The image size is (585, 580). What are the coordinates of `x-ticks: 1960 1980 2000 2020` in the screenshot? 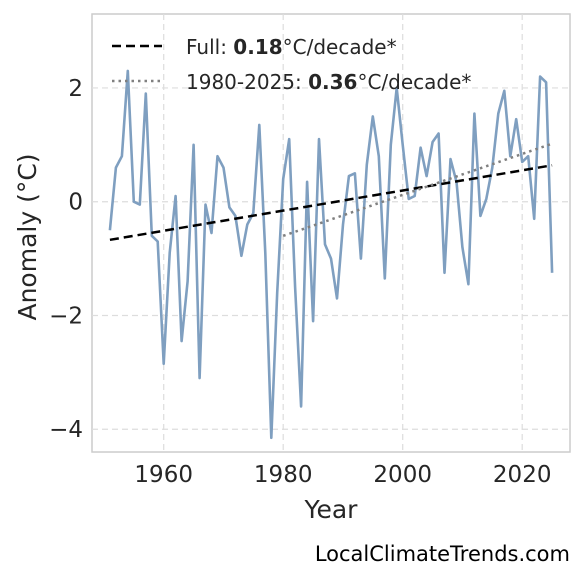 It's located at (342, 475).